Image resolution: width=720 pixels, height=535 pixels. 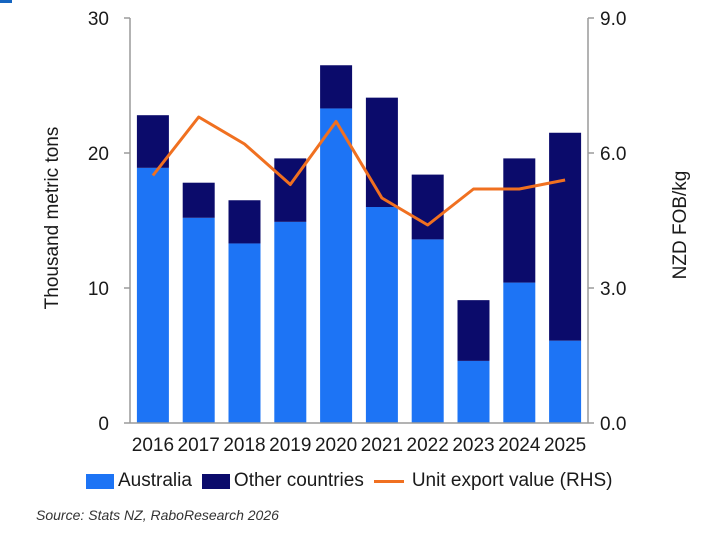 What do you see at coordinates (388, 481) in the screenshot?
I see `legend-swatch-unit-export-value` at bounding box center [388, 481].